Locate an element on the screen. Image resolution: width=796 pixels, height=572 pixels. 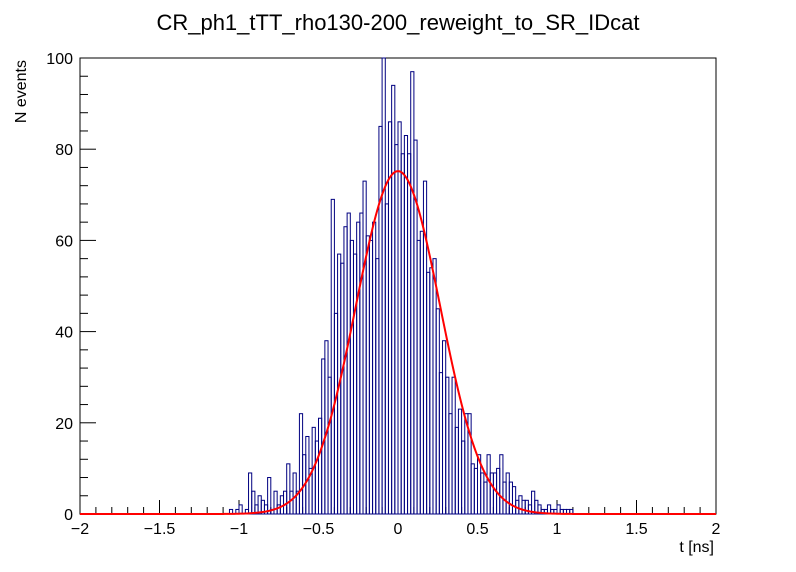
y-axis-label: N events is located at coordinates (21, 91).